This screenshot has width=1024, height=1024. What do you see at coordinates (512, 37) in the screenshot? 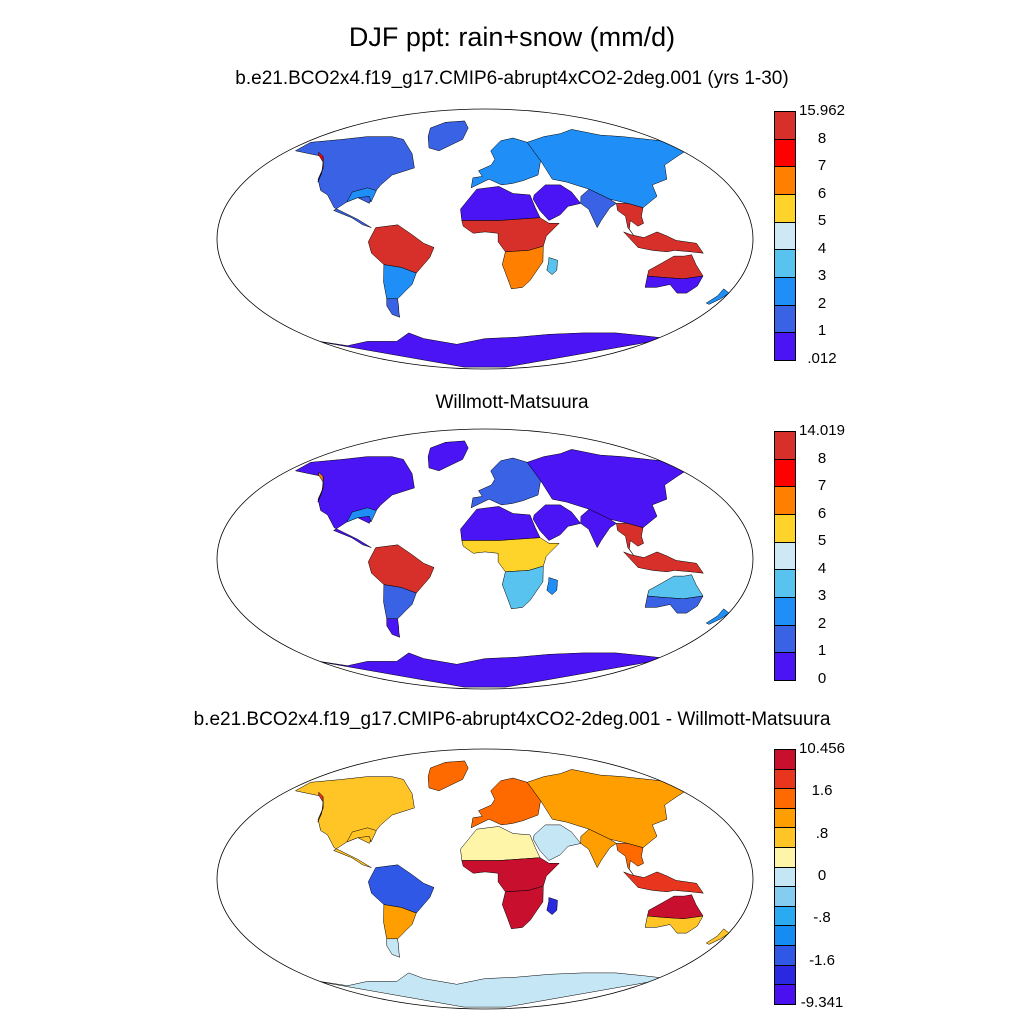
I see `main-title: DJF ppt: rain+snow (mm/d)` at bounding box center [512, 37].